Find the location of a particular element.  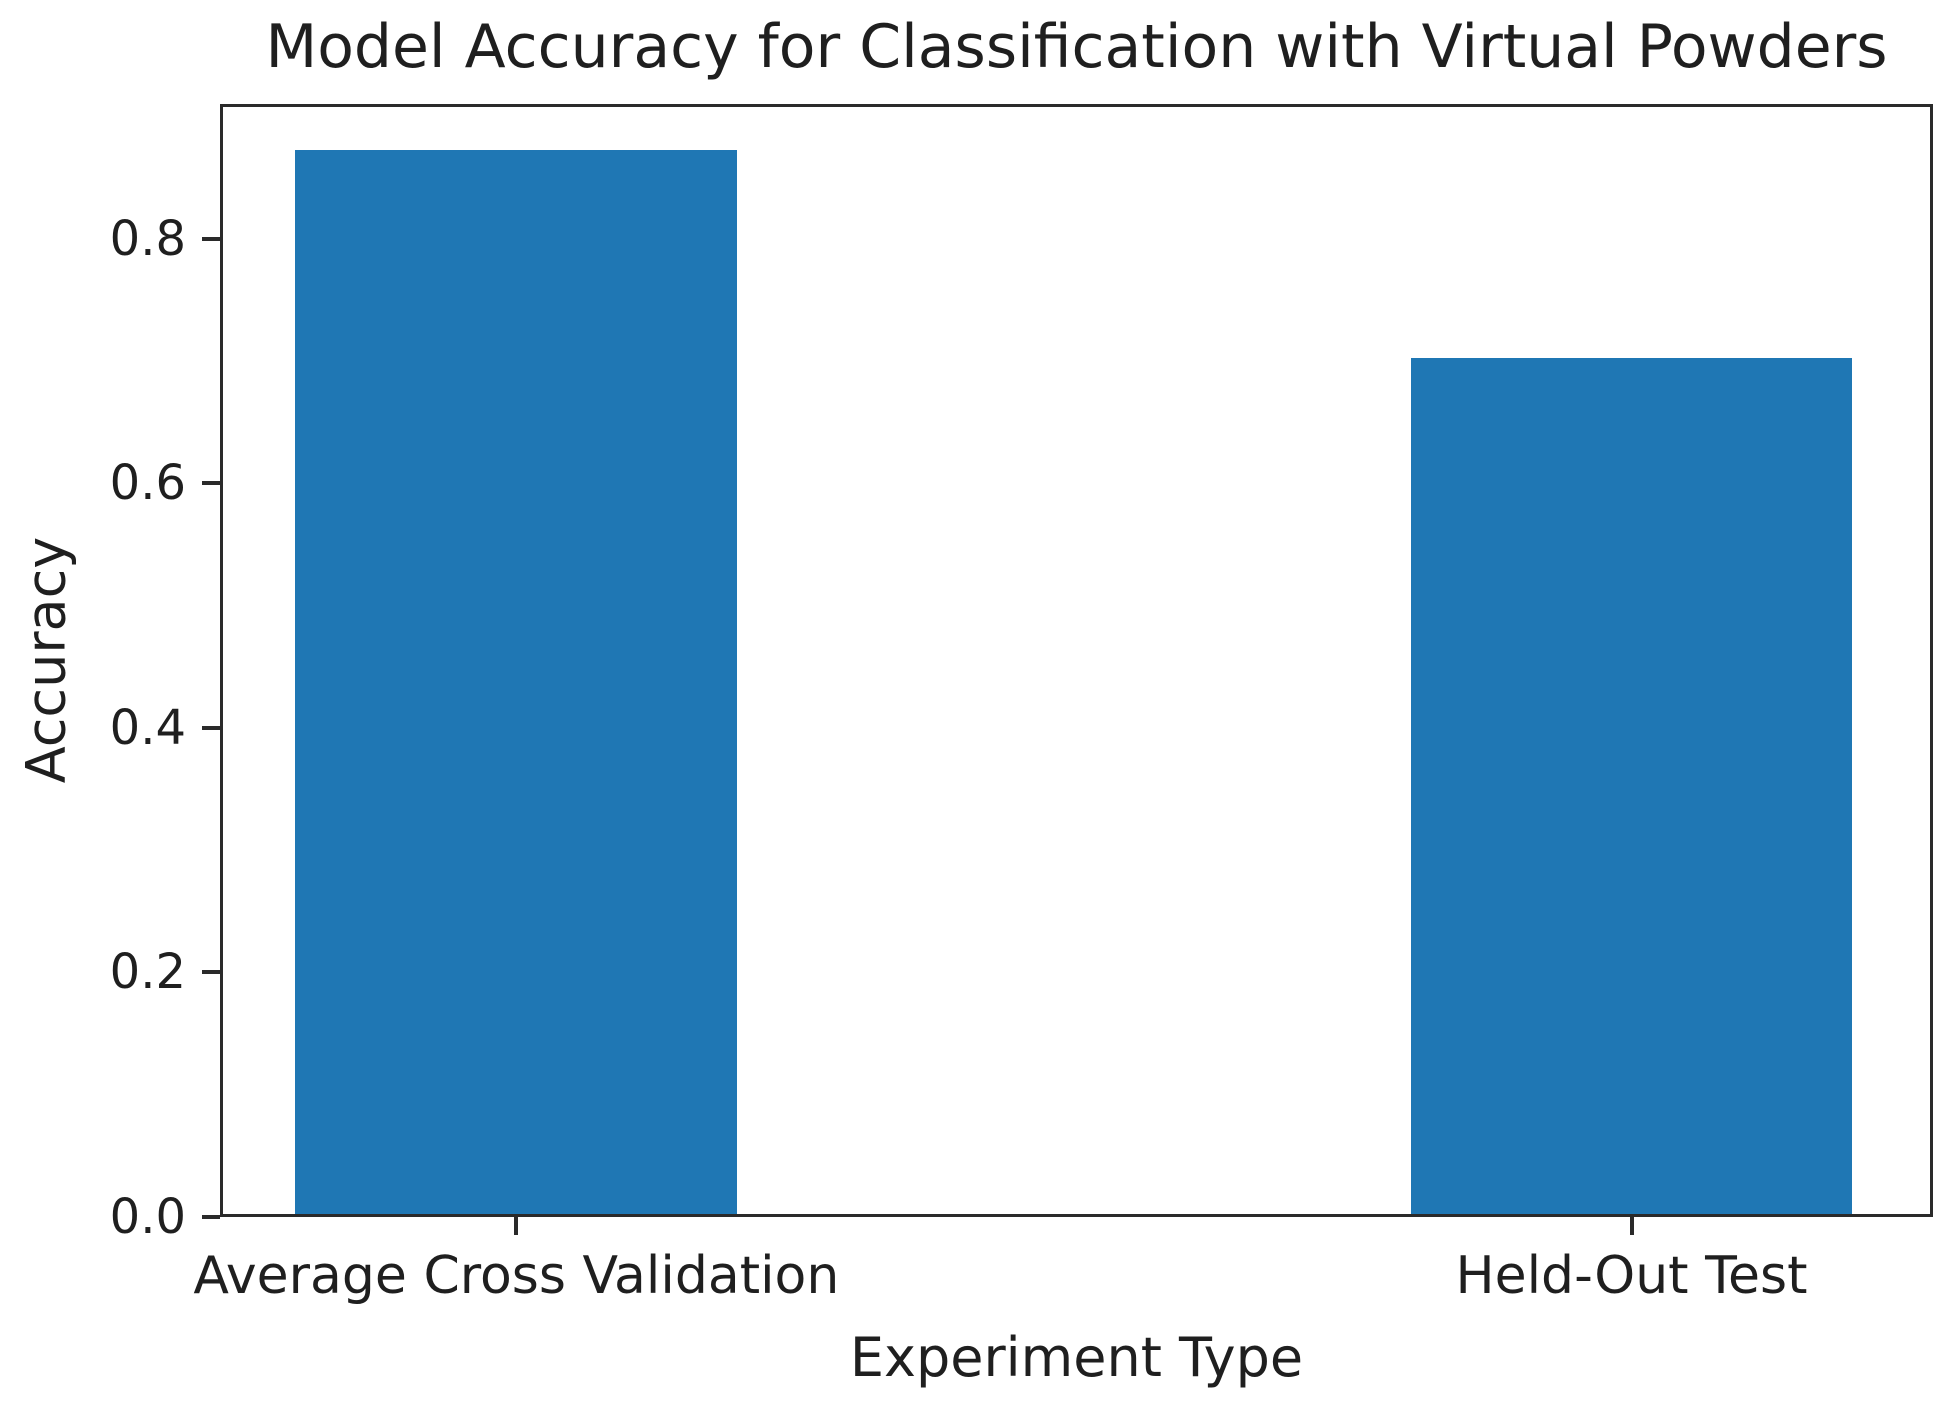

x-axis-label: Experiment Type is located at coordinates (1076, 1357).